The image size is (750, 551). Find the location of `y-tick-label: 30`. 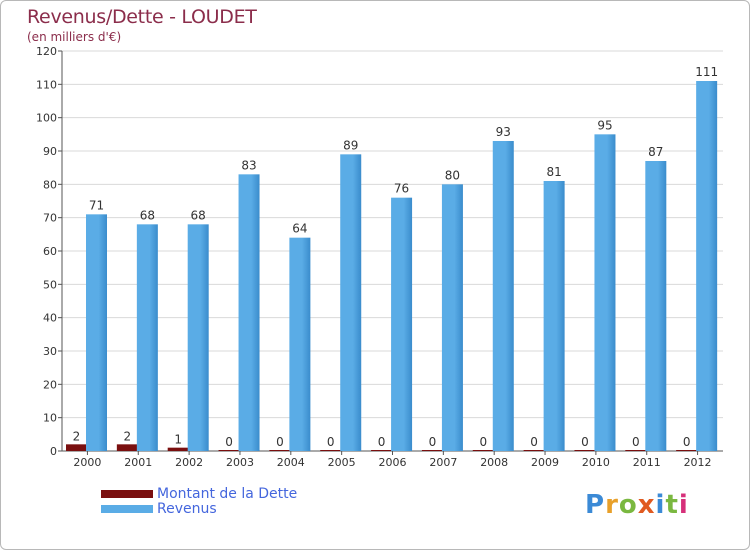

y-tick-label: 30 is located at coordinates (50, 351).